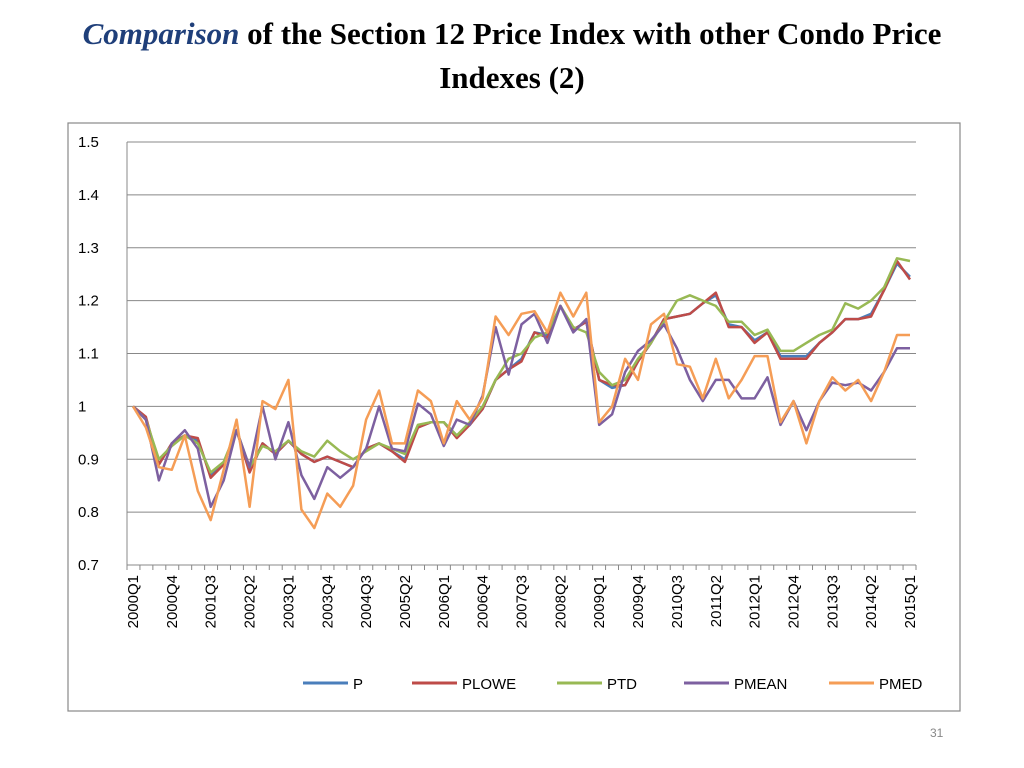 The height and width of the screenshot is (768, 1024). What do you see at coordinates (444, 601) in the screenshot?
I see `x-tick-label: 2006Q1` at bounding box center [444, 601].